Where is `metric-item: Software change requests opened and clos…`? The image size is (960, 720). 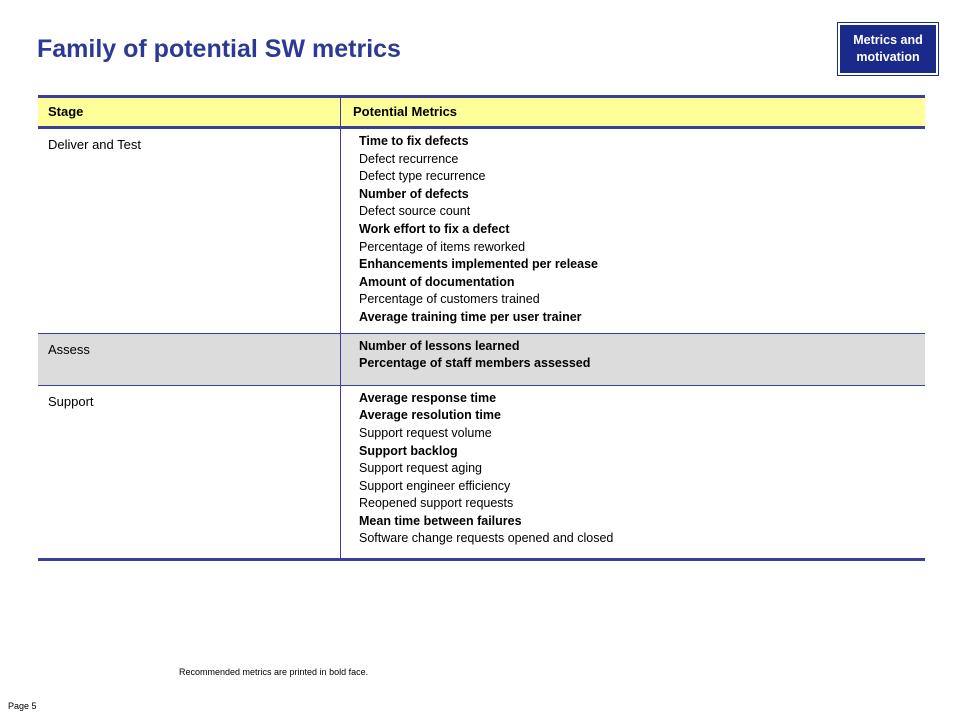 metric-item: Software change requests opened and clos… is located at coordinates (486, 538).